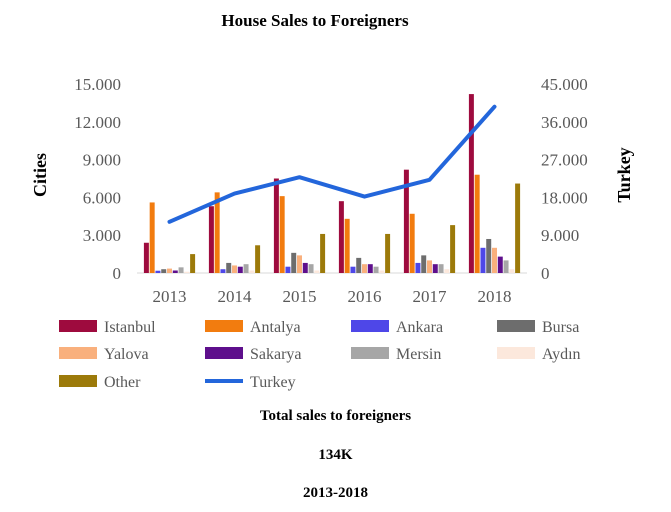 This screenshot has width=671, height=512. I want to click on y-right-tick-label: 45.000, so click(564, 84).